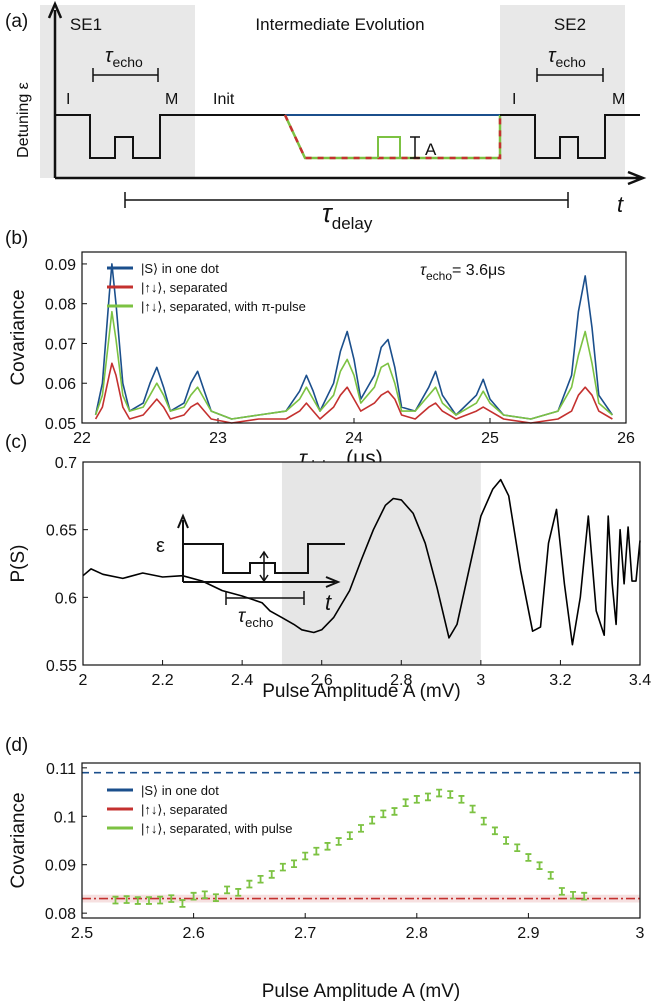 The height and width of the screenshot is (1004, 657). I want to click on y-tick-label: 0.08, so click(60, 305).